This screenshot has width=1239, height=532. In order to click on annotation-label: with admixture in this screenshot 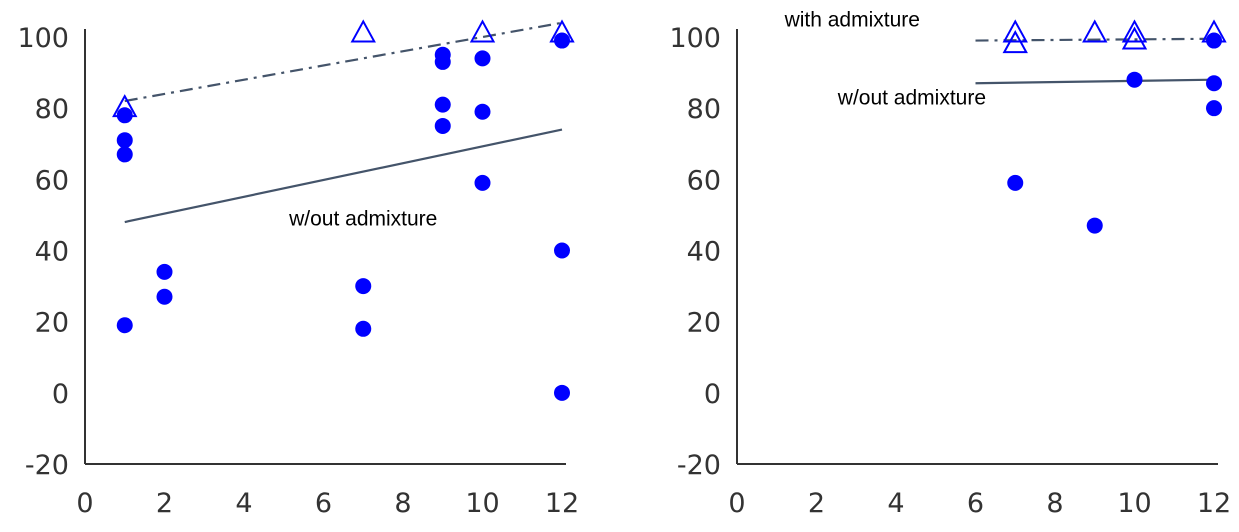, I will do `click(852, 19)`.